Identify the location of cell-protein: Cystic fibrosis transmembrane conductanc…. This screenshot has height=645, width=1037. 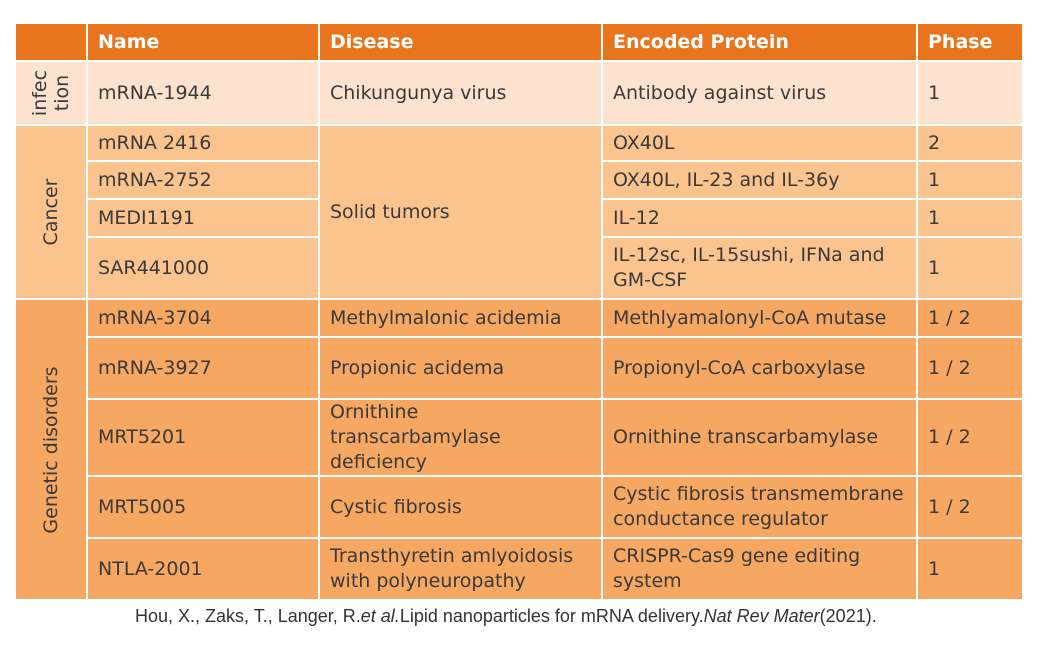
(759, 507).